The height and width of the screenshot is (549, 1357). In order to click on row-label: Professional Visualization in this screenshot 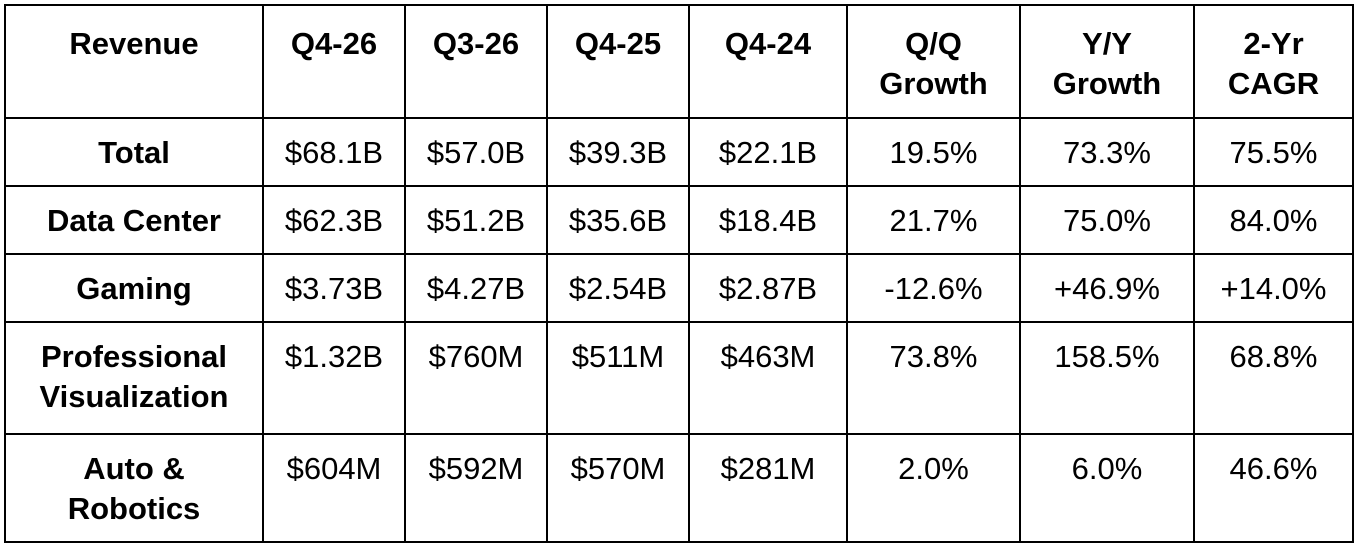, I will do `click(134, 378)`.